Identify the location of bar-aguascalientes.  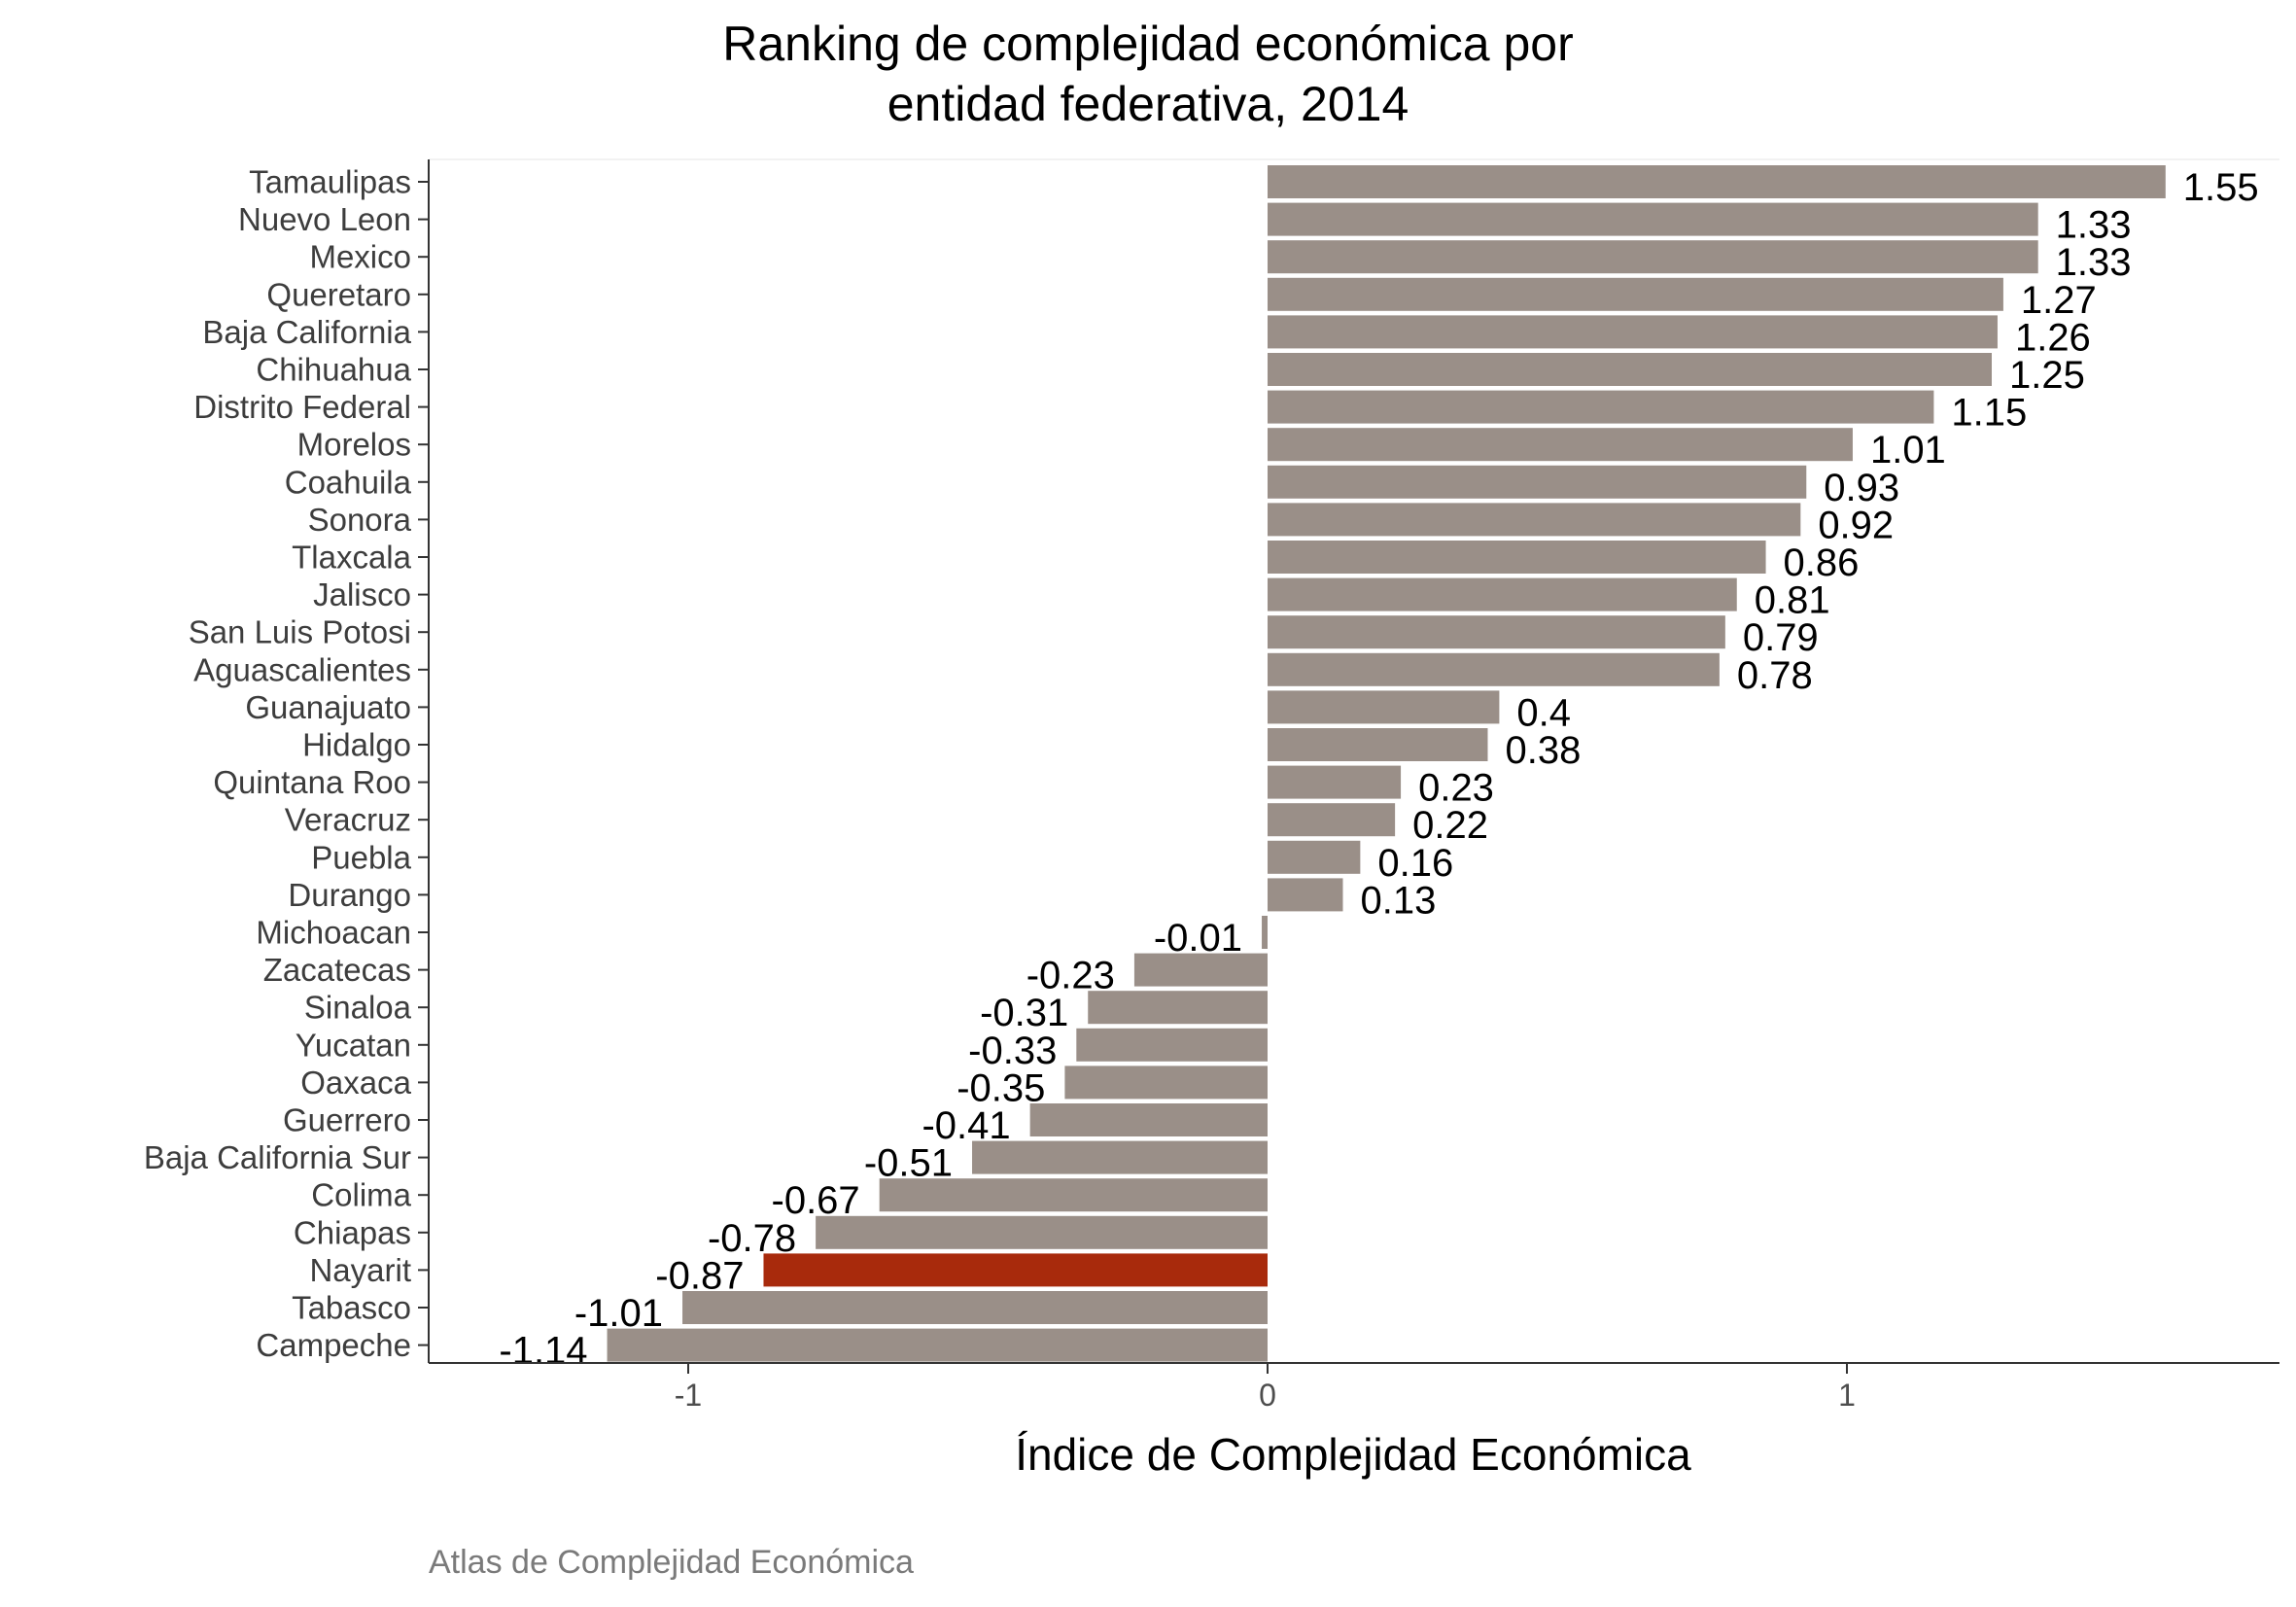
(1494, 669).